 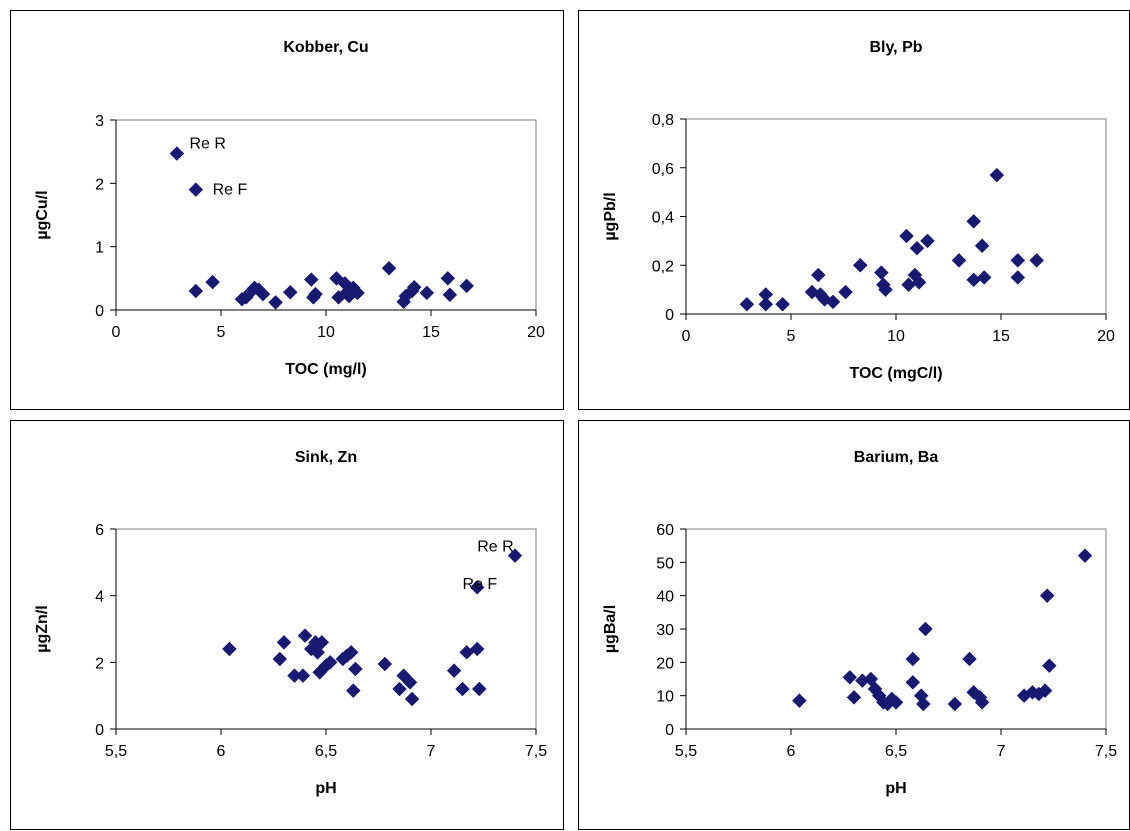 What do you see at coordinates (1001, 336) in the screenshot?
I see `x-tick-label: 15` at bounding box center [1001, 336].